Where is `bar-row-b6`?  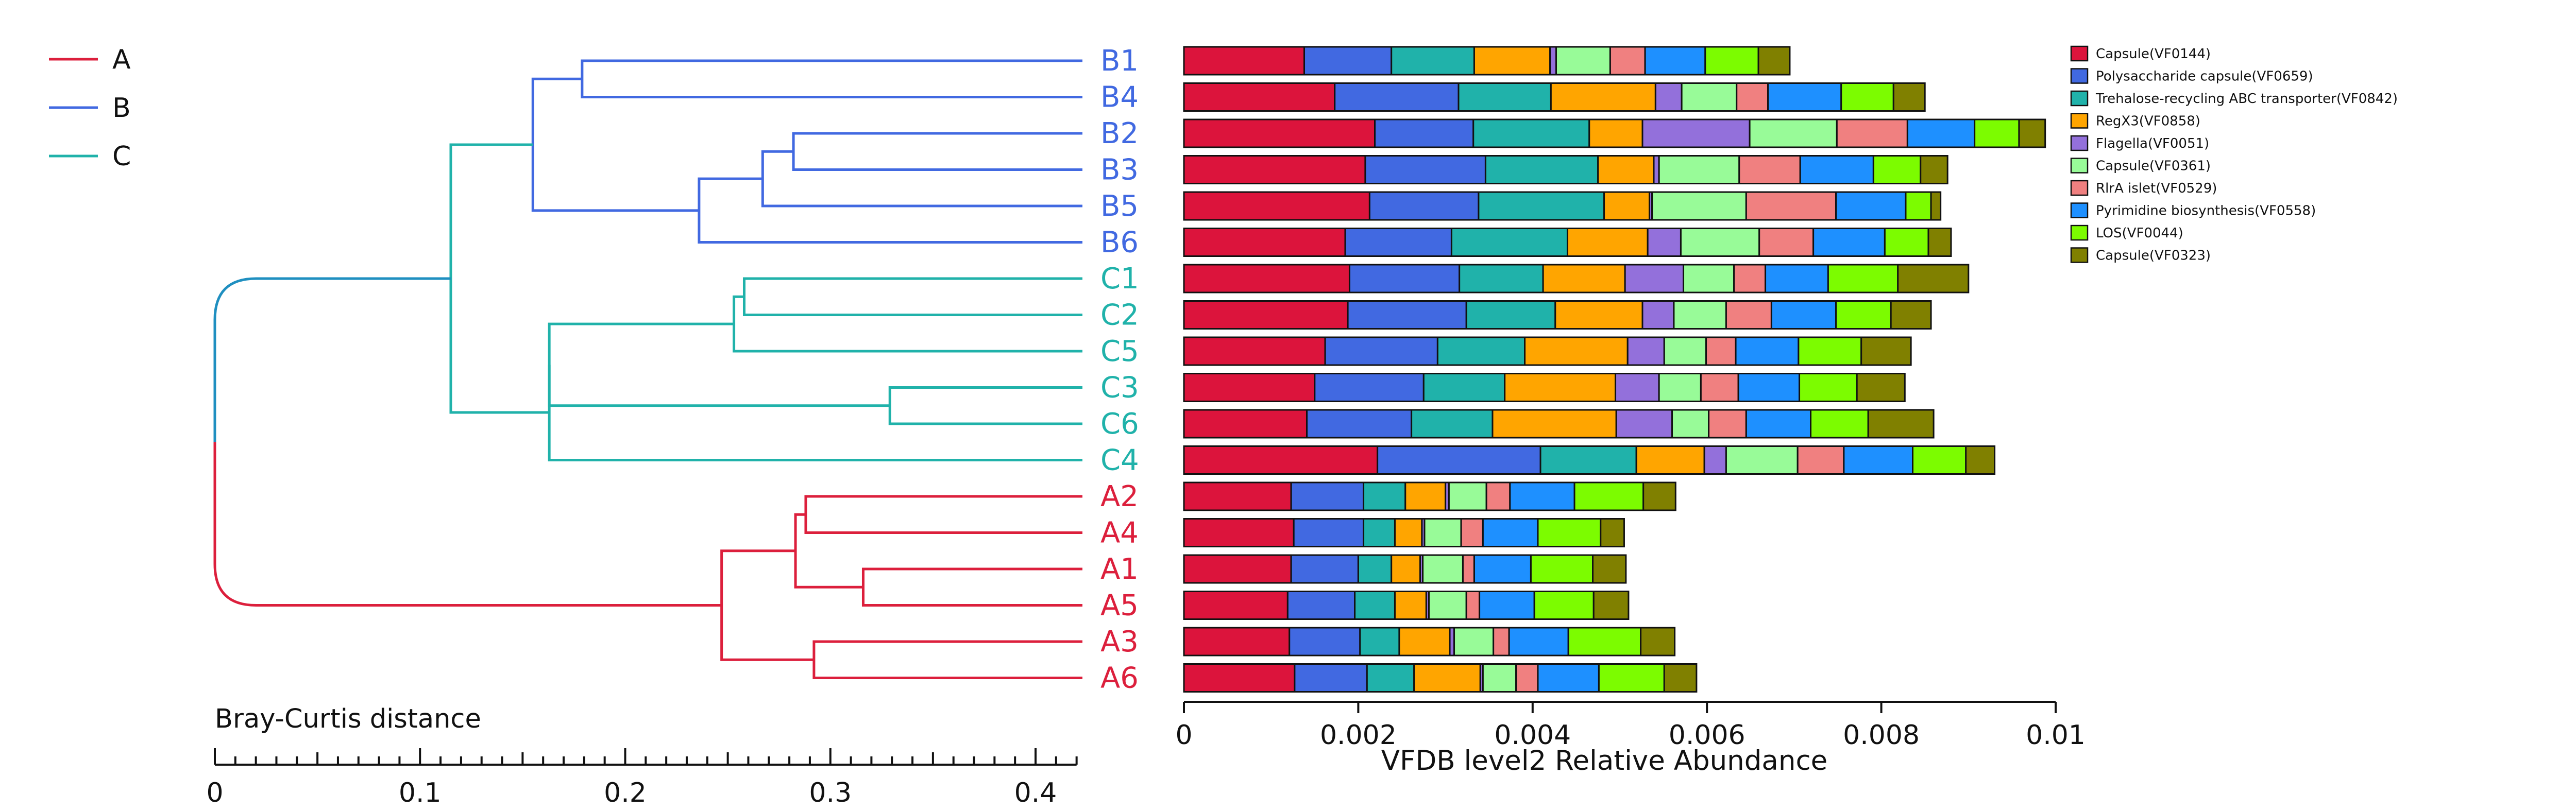
bar-row-b6 is located at coordinates (1567, 242).